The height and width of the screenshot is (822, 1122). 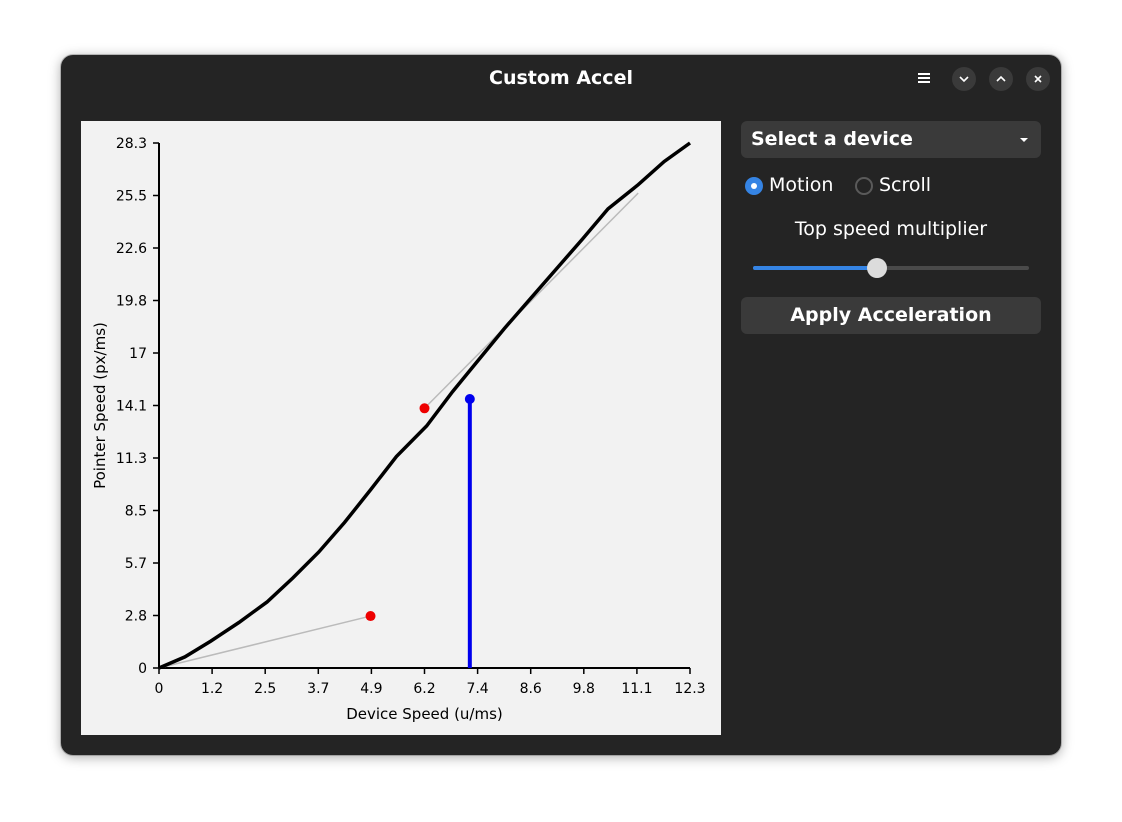 I want to click on hamburger-icon, so click(x=924, y=78).